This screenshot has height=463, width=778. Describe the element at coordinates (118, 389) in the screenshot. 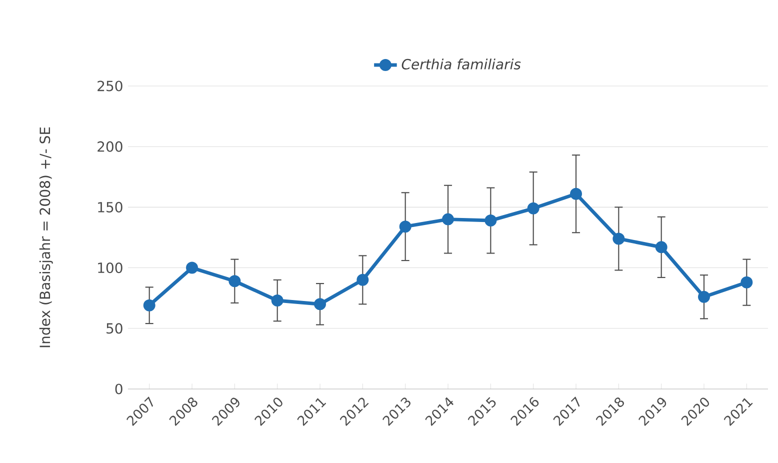

I see `y-tick-label: 0` at that location.